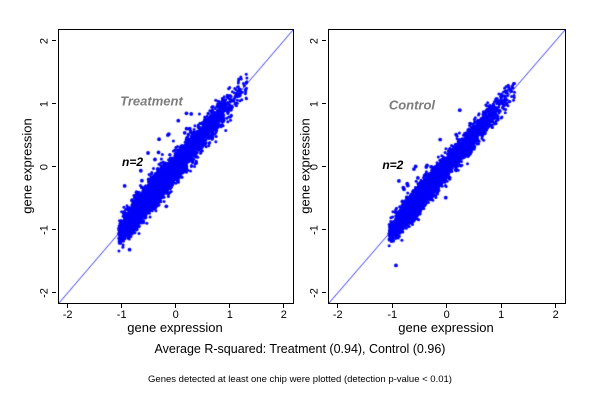  Describe the element at coordinates (151, 101) in the screenshot. I see `panel-label-treatment: Treatment` at that location.